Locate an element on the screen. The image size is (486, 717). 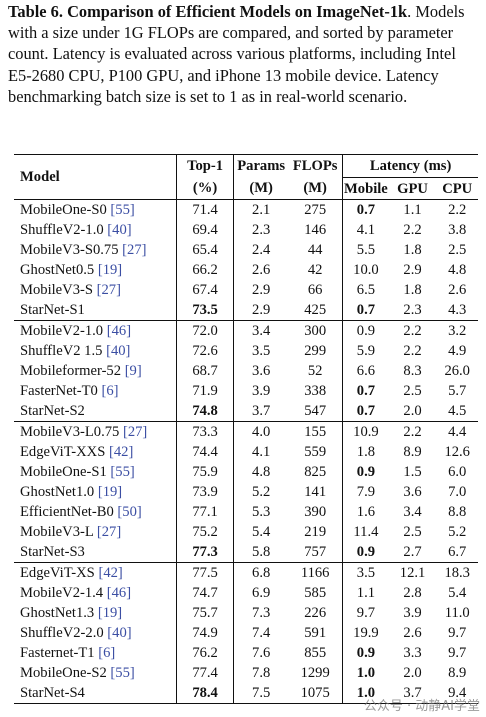
mobile-cell: 6.6 is located at coordinates (365, 371).